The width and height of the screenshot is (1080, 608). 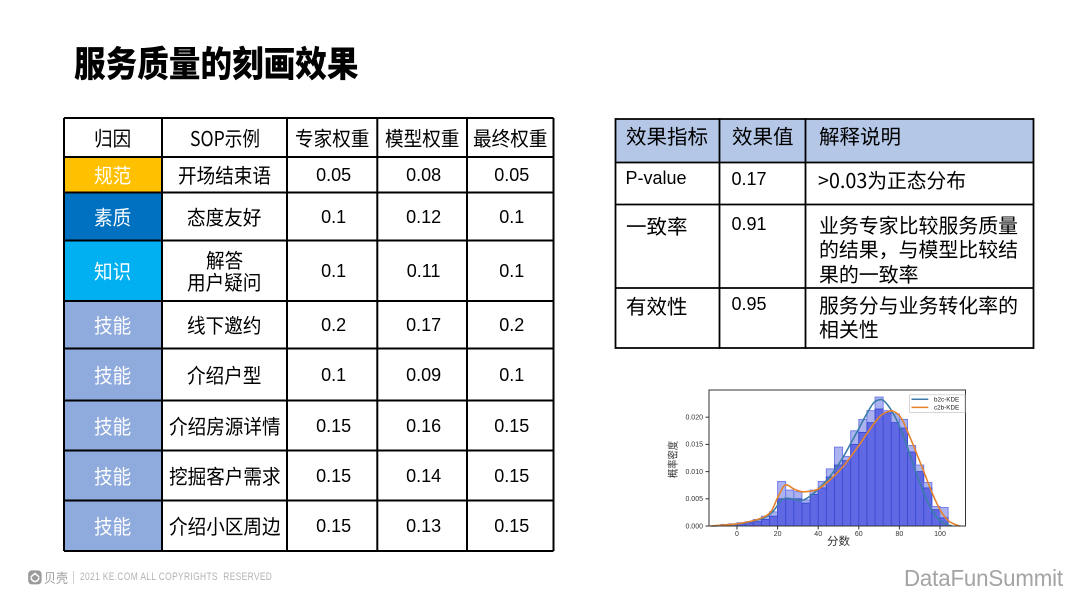 What do you see at coordinates (946, 400) in the screenshot?
I see `svg-text: b2c-KDE` at bounding box center [946, 400].